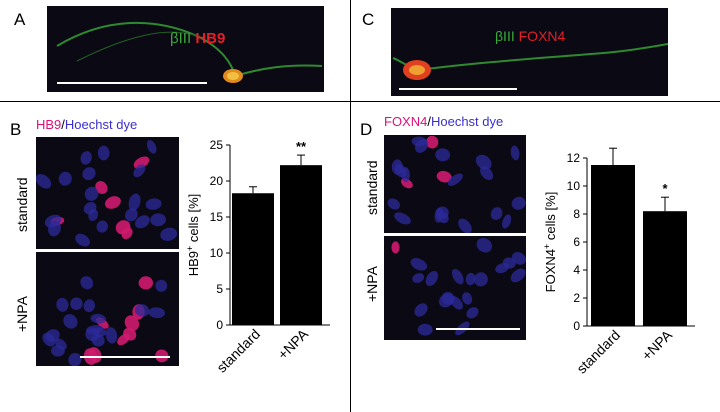  Describe the element at coordinates (219, 289) in the screenshot. I see `y-tick-label: 5` at that location.